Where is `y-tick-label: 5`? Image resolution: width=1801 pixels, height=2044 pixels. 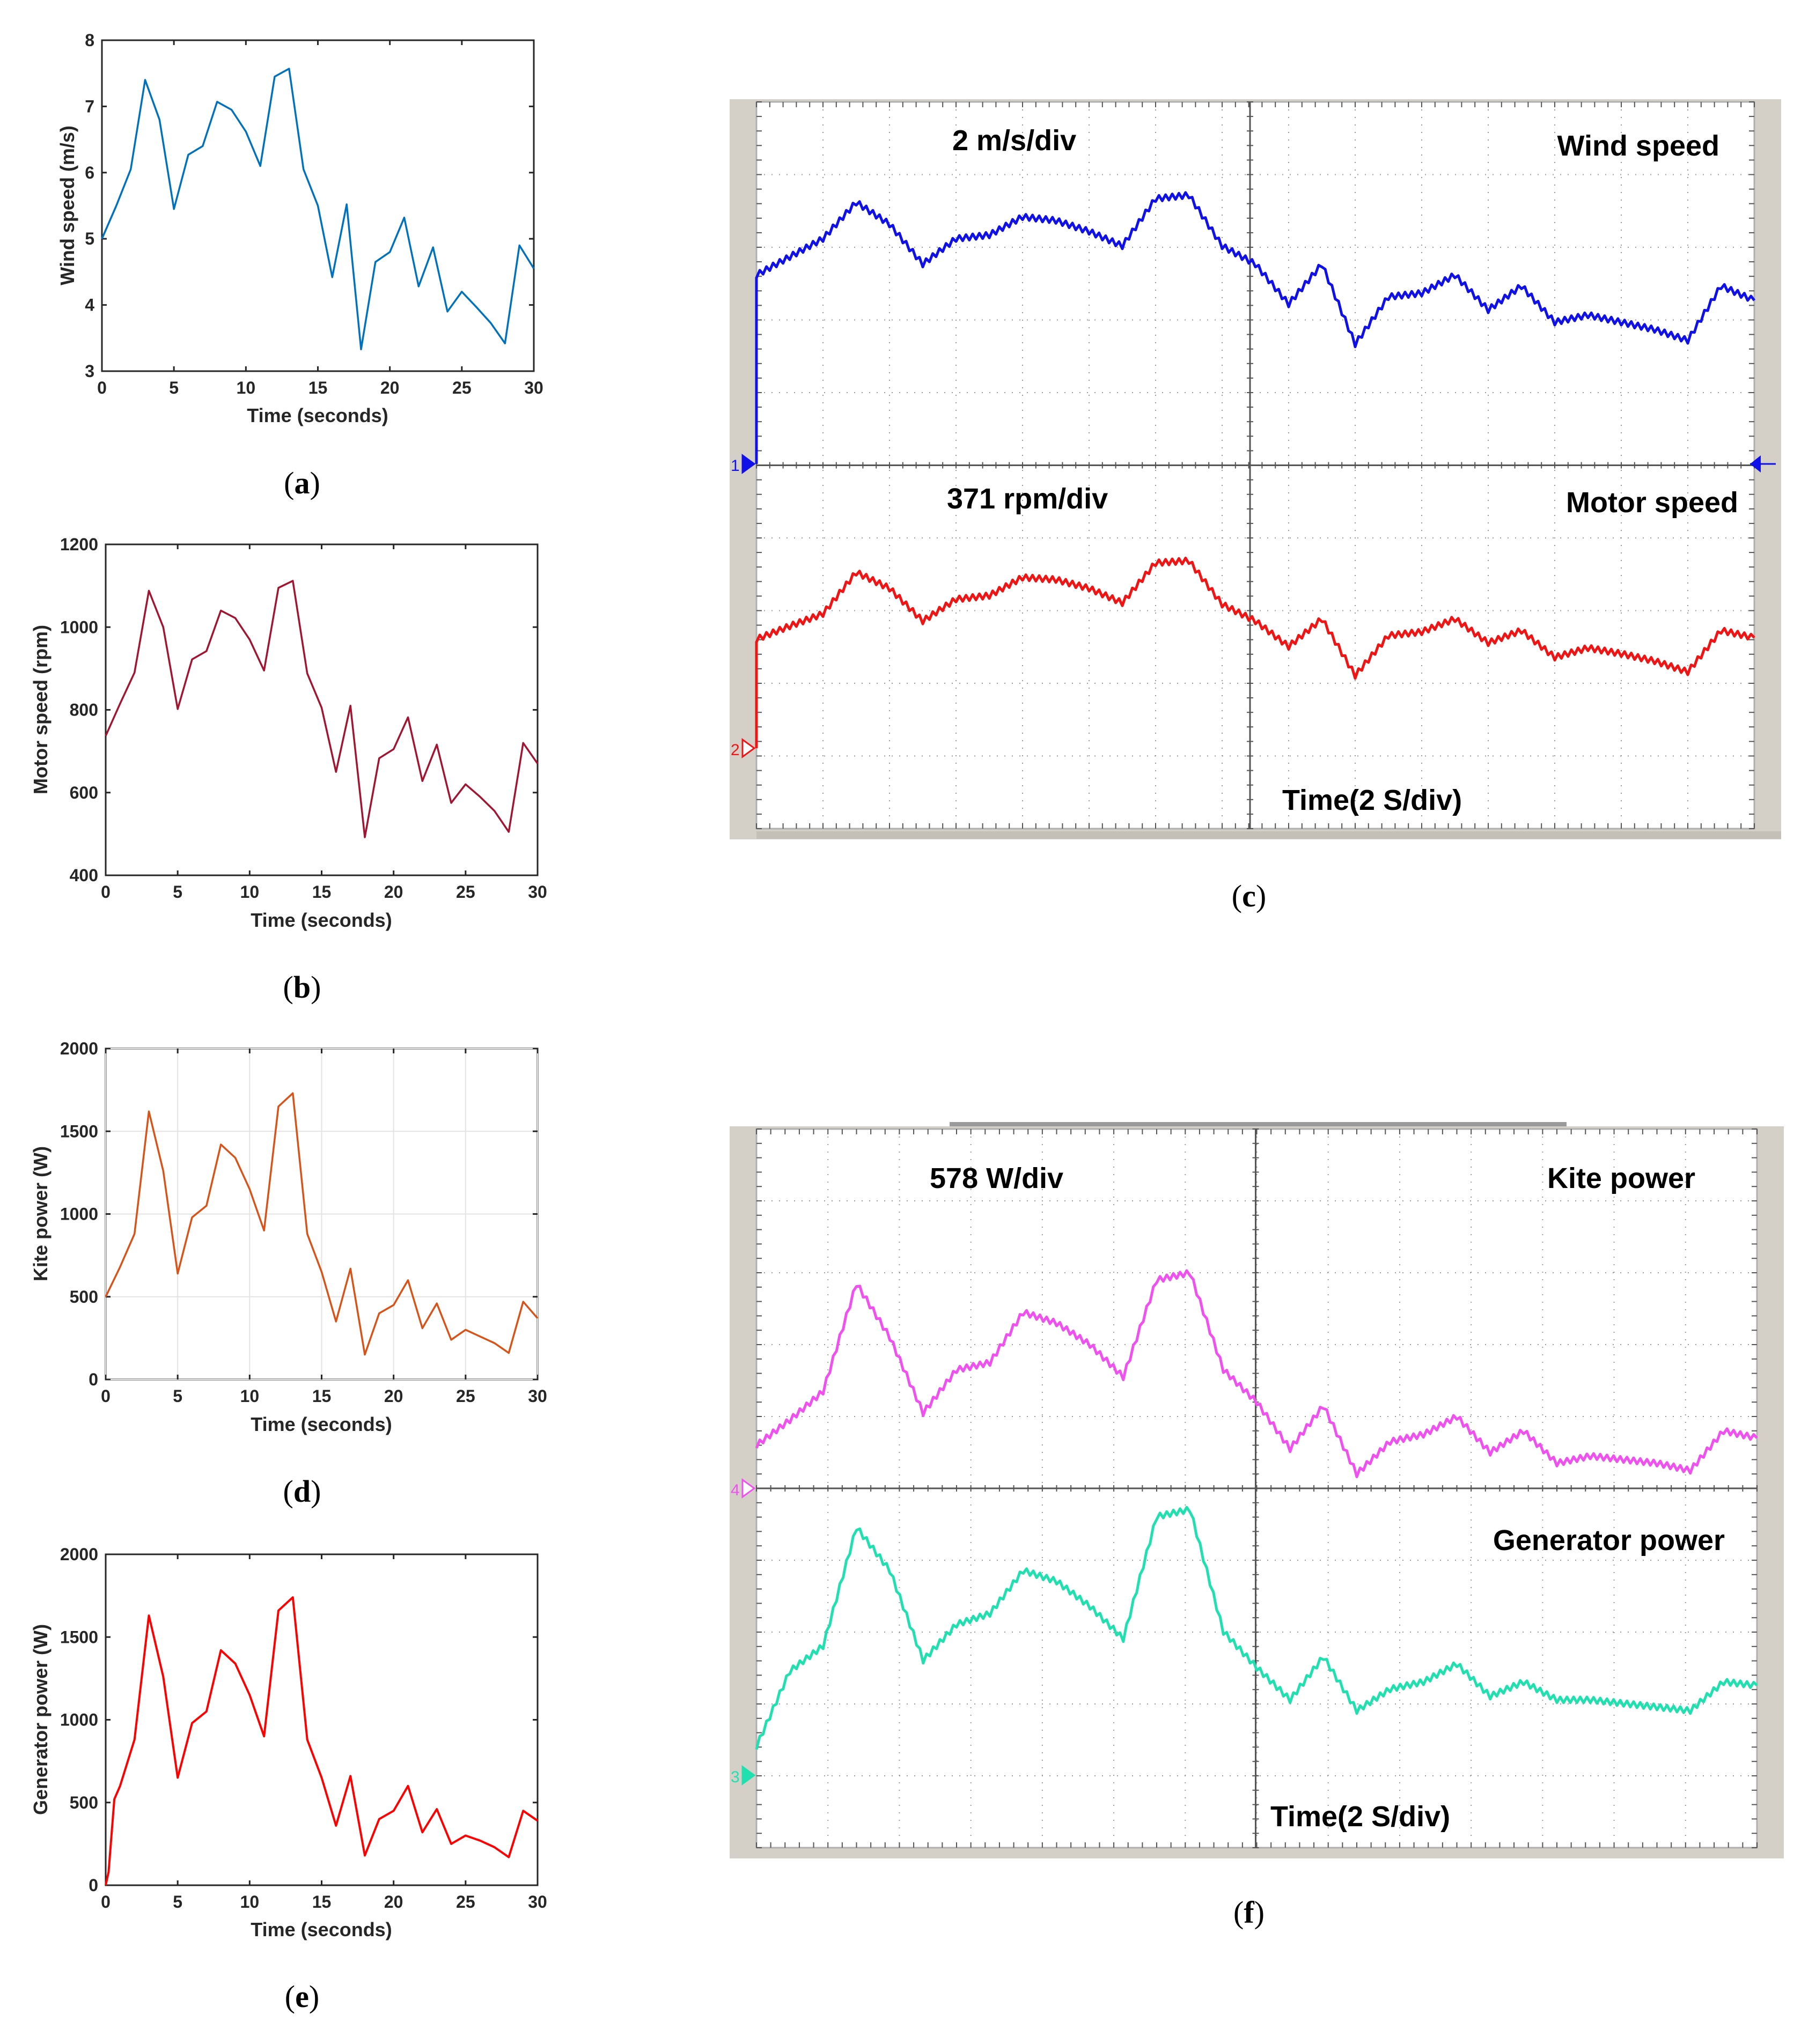
y-tick-label: 5 is located at coordinates (89, 238).